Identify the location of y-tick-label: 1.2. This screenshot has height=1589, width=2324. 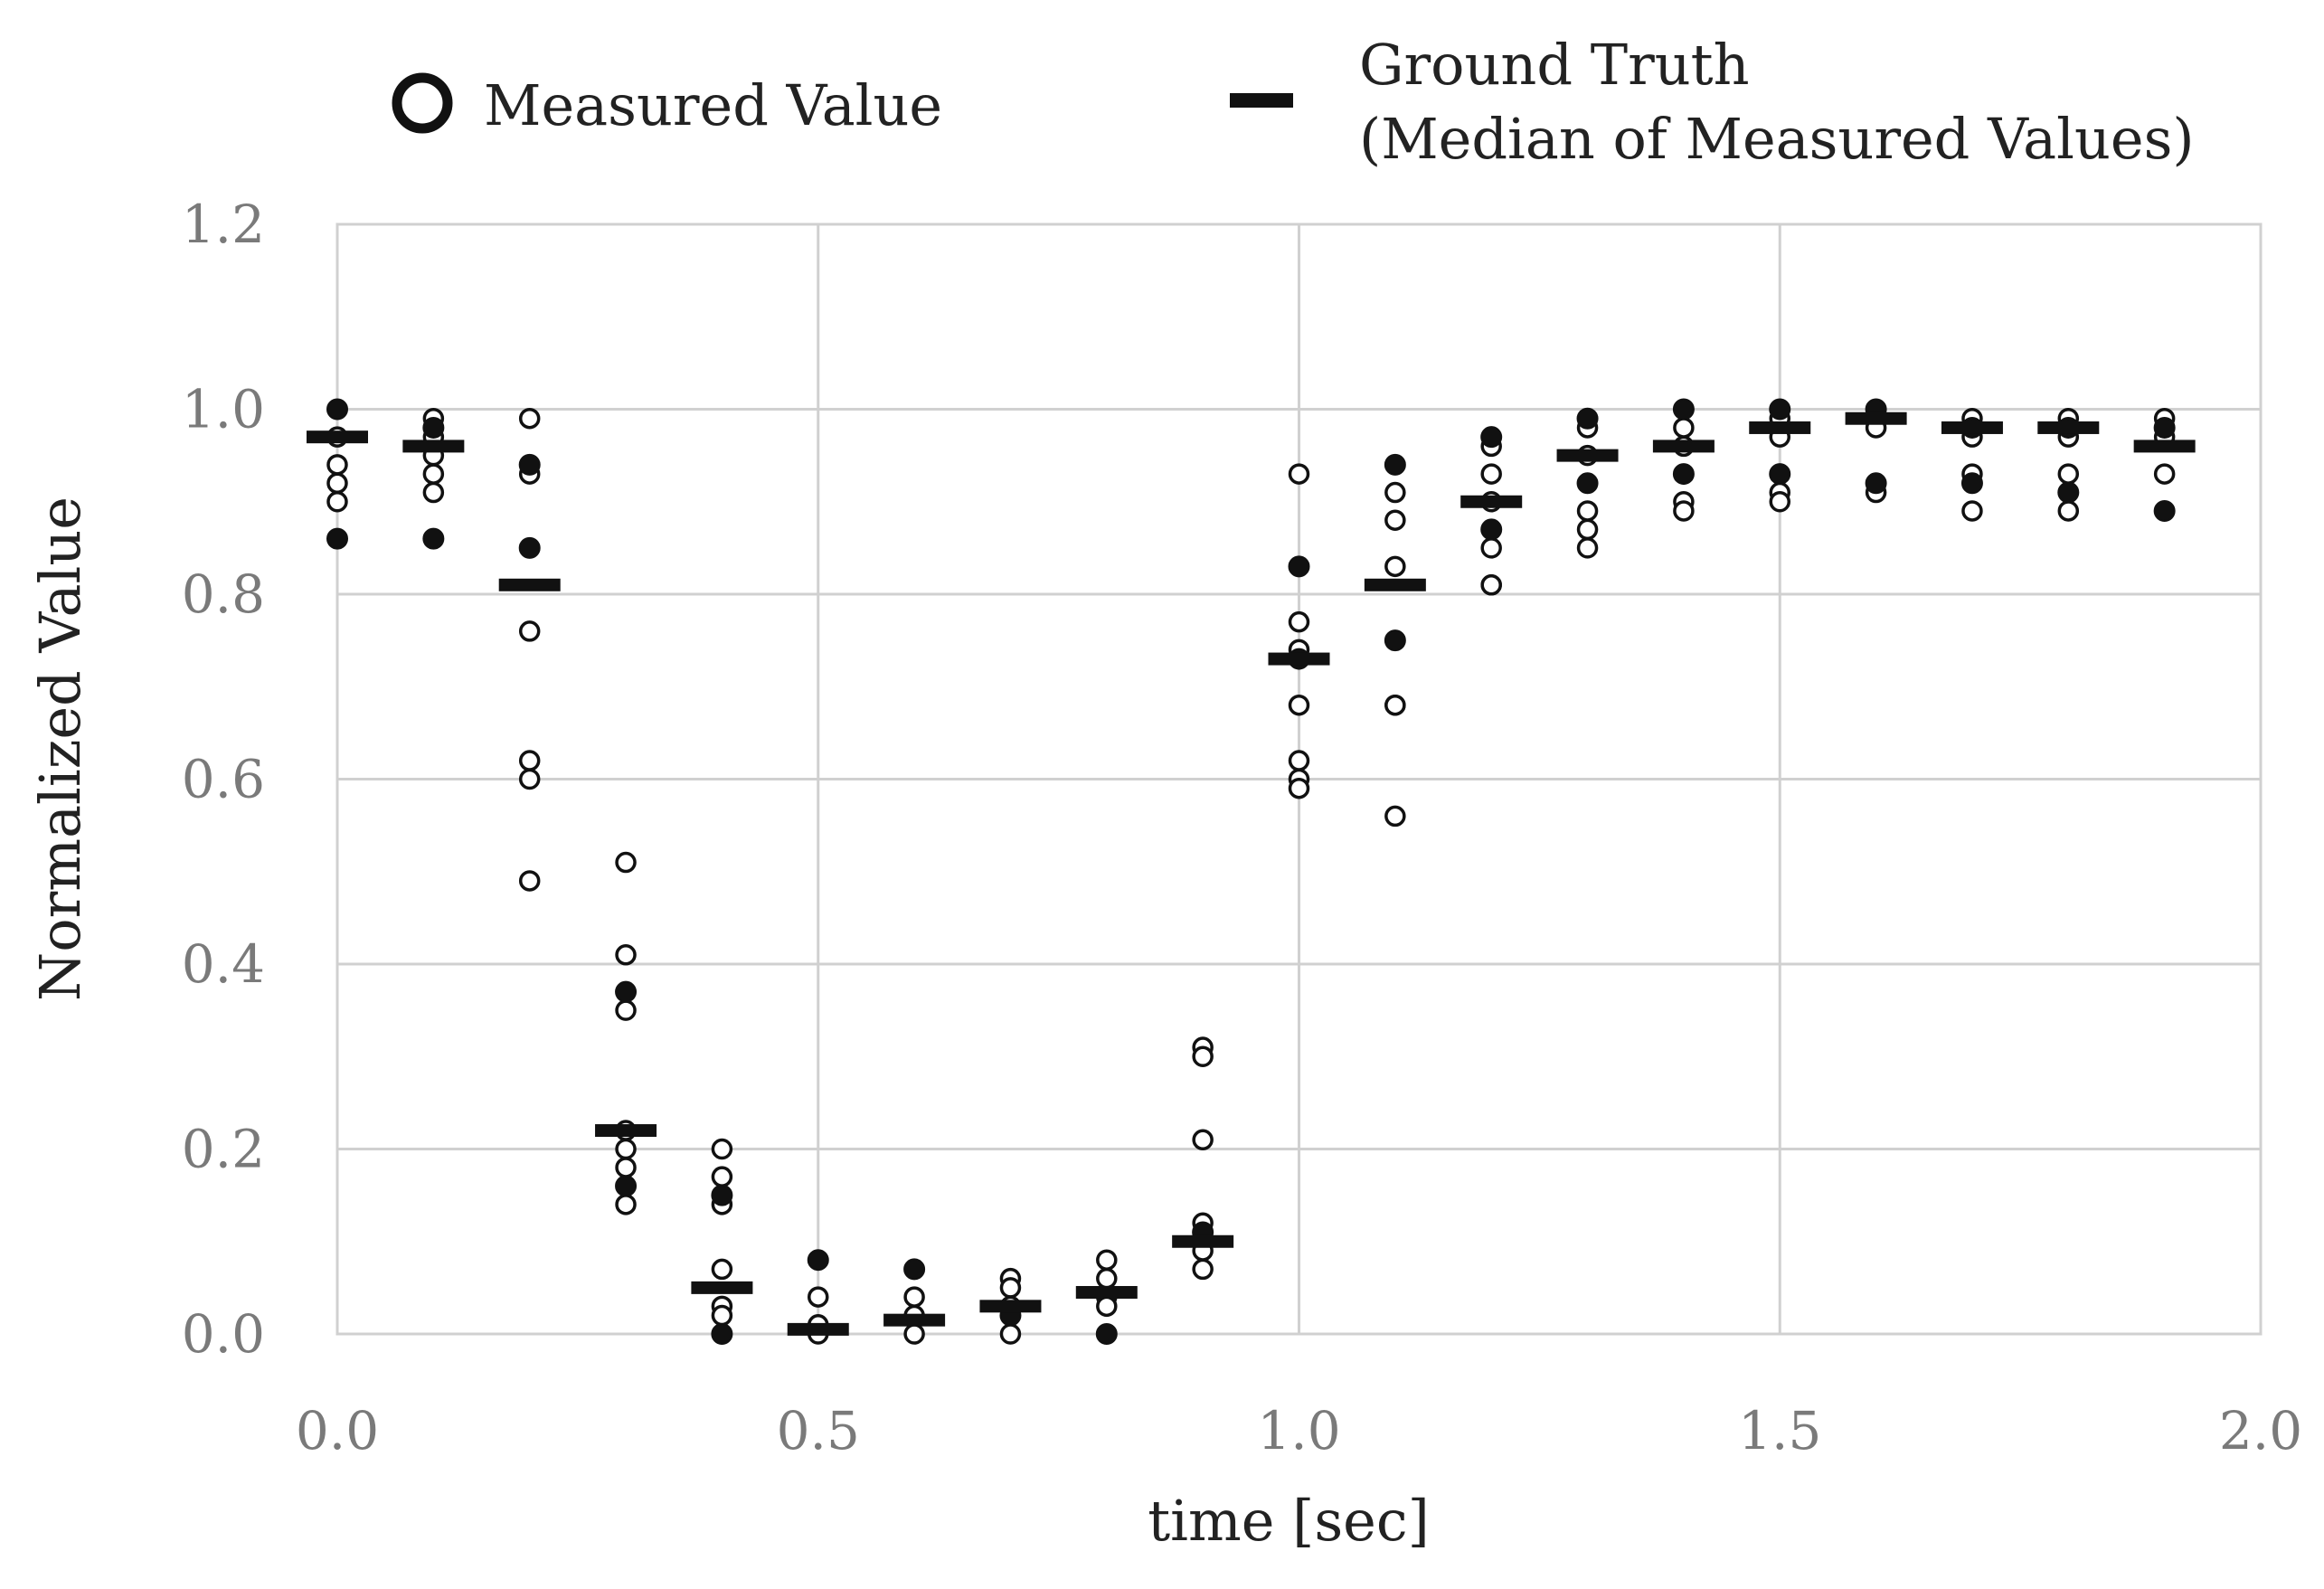
(224, 224).